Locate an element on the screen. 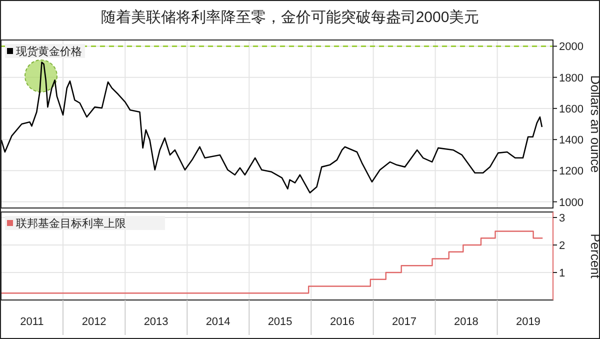  y-tick-label: 1000 is located at coordinates (571, 202).